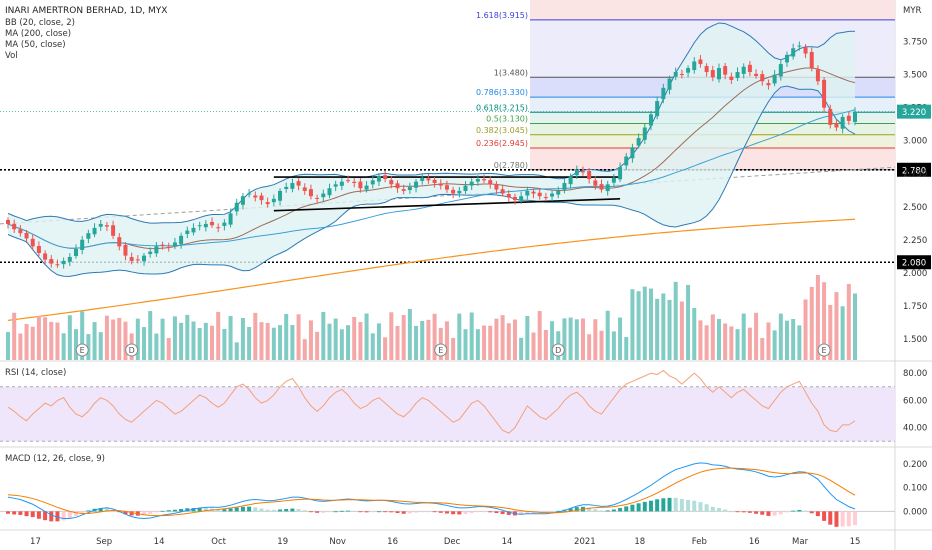 This screenshot has width=932, height=550. Describe the element at coordinates (447, 194) in the screenshot. I see `trendlines` at that location.